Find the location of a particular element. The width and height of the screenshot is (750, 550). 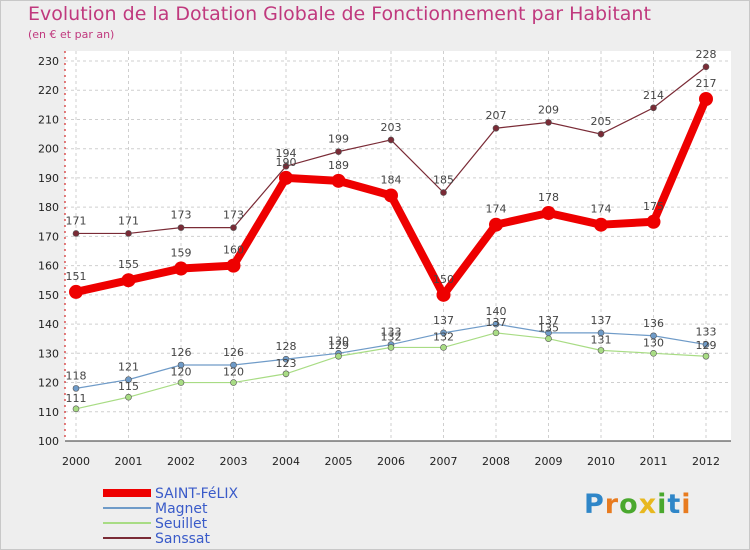

x-tick-label: 2011 is located at coordinates (654, 461).